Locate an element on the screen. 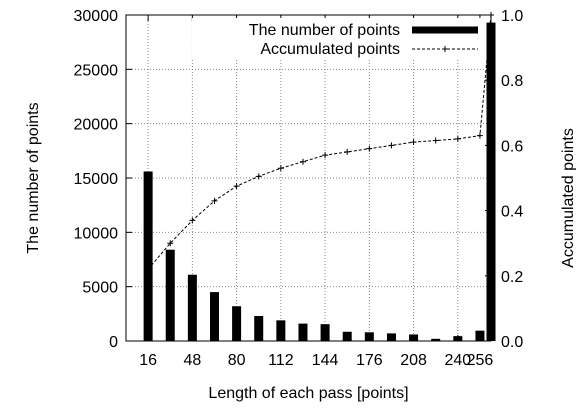 Image resolution: width=576 pixels, height=408 pixels. y-tick-label: 0 is located at coordinates (113, 342).